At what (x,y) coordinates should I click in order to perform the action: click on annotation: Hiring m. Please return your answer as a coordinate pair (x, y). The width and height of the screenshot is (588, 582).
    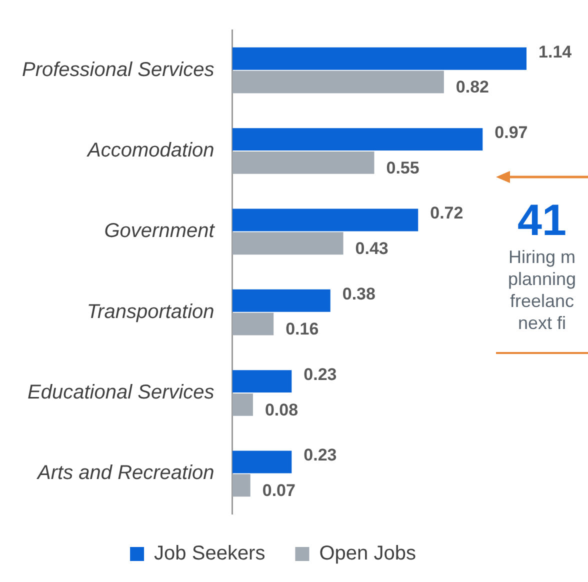
    Looking at the image, I should click on (541, 257).